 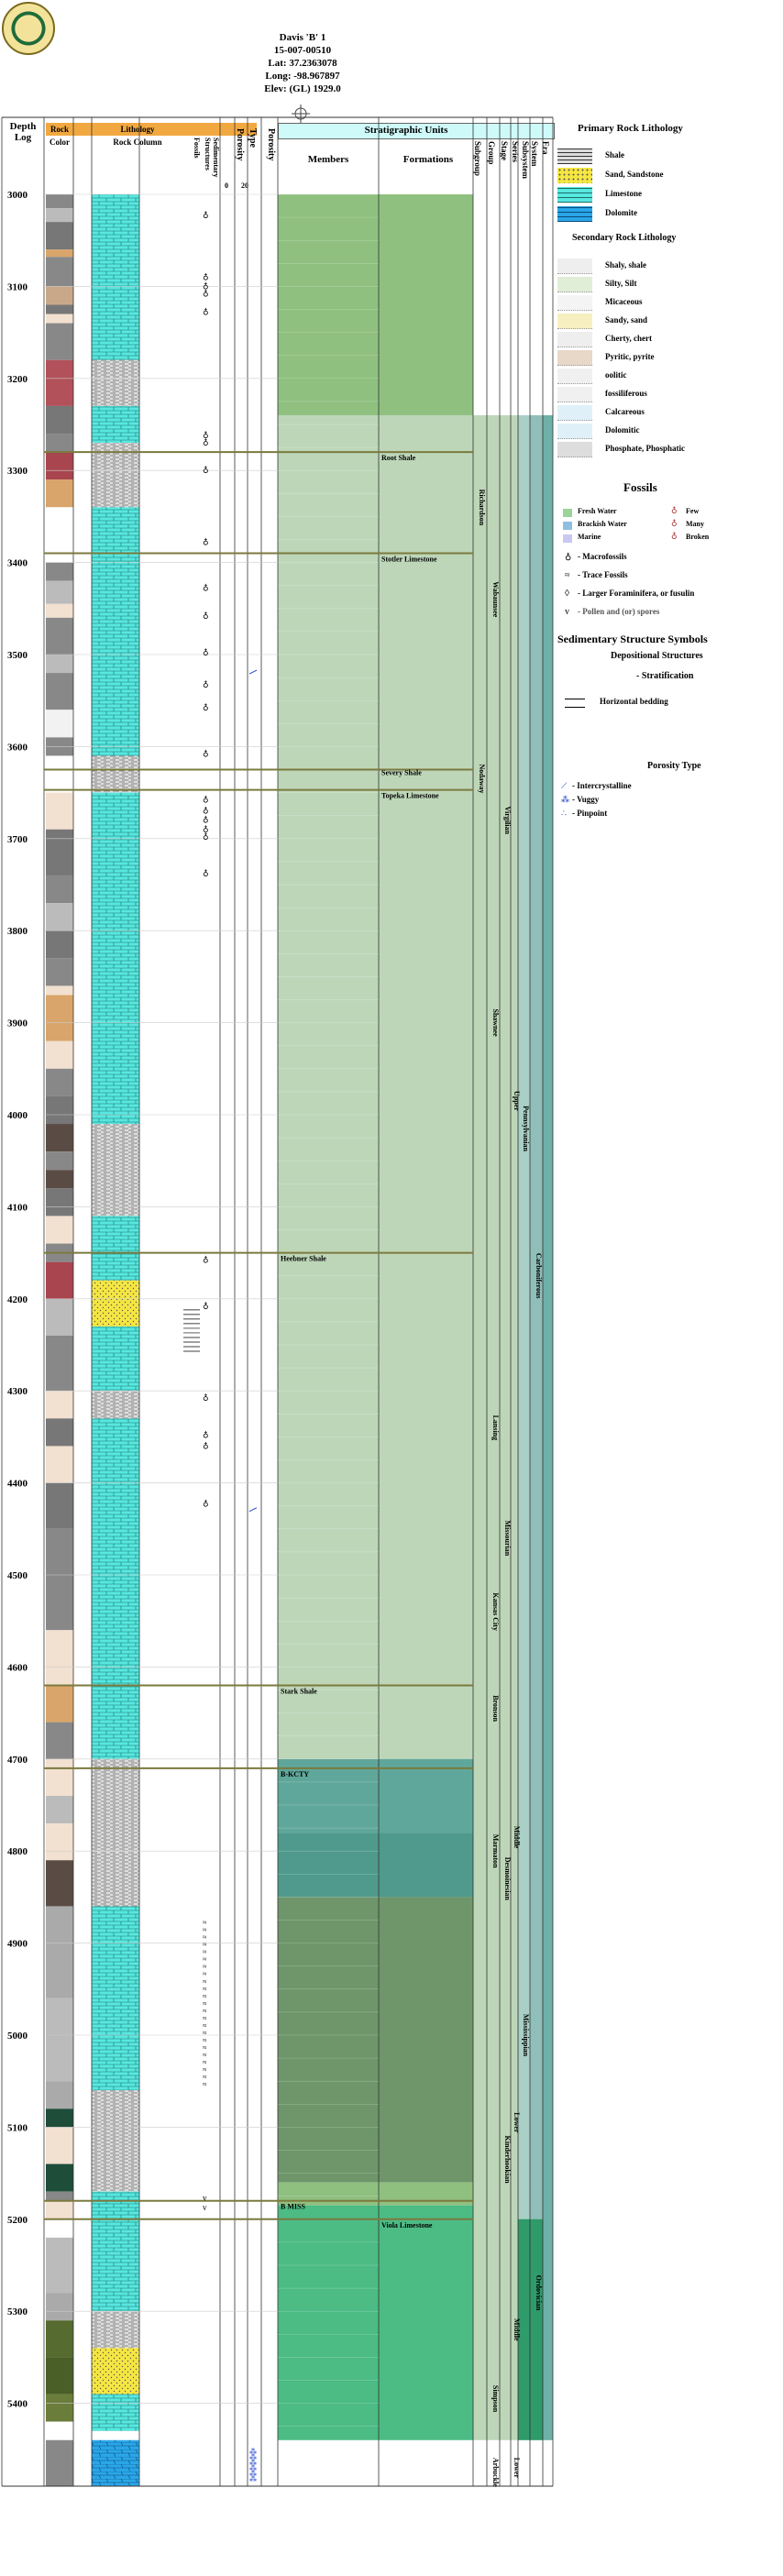 What do you see at coordinates (517, 2122) in the screenshot?
I see `formation-vertical-label: Lower` at bounding box center [517, 2122].